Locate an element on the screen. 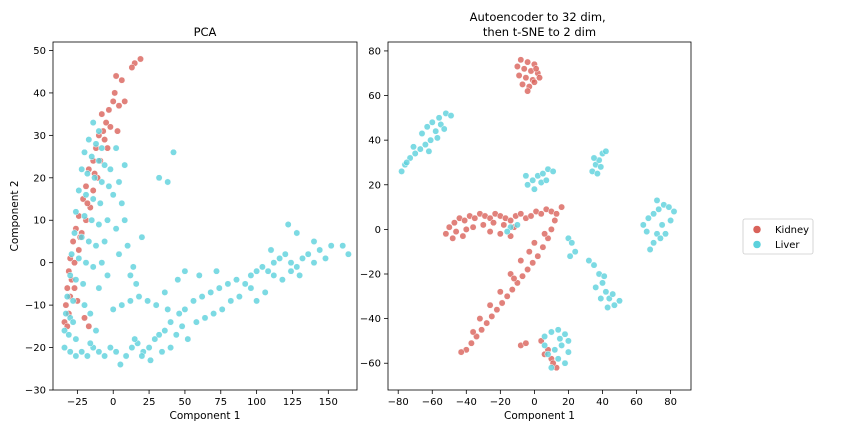 The width and height of the screenshot is (864, 432). pca-x-label: Component 1 is located at coordinates (205, 416).